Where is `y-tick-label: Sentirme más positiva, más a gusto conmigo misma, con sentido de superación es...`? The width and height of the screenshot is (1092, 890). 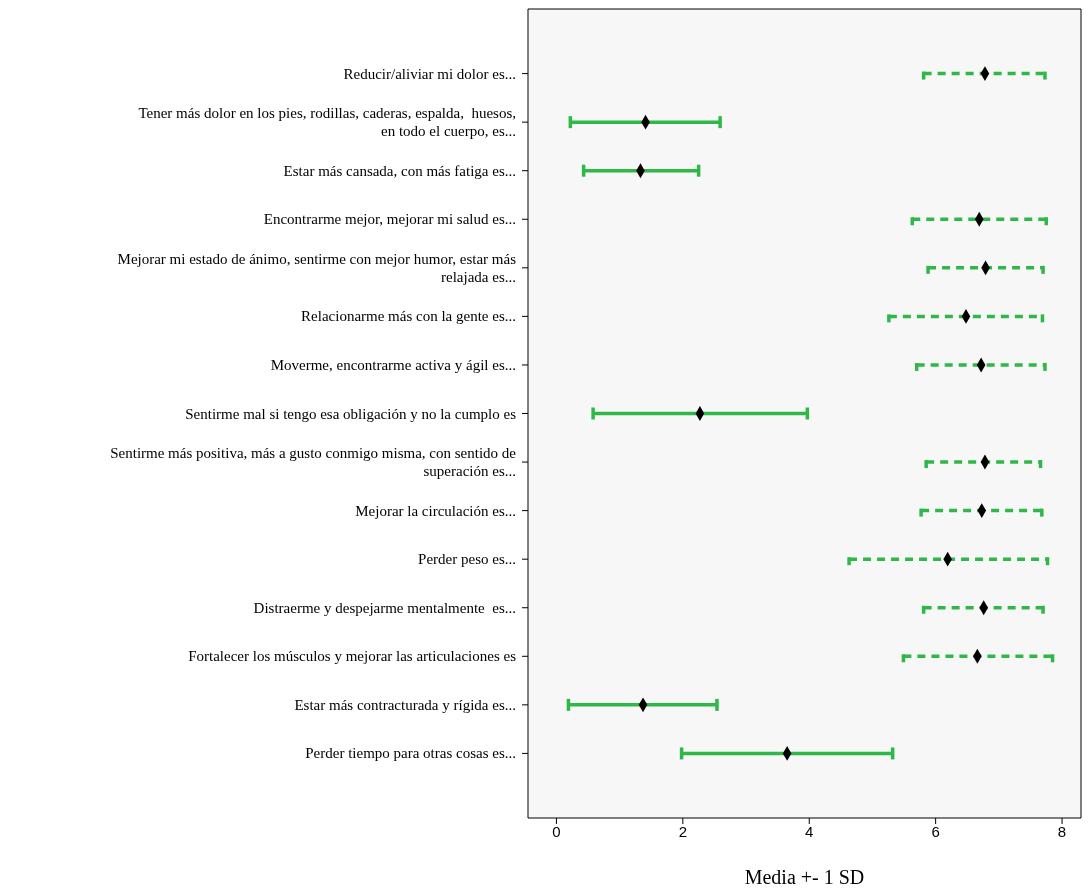
y-tick-label: Sentirme más positiva, más a gusto conmigo misma, con sentido de superación es... is located at coordinates (313, 462).